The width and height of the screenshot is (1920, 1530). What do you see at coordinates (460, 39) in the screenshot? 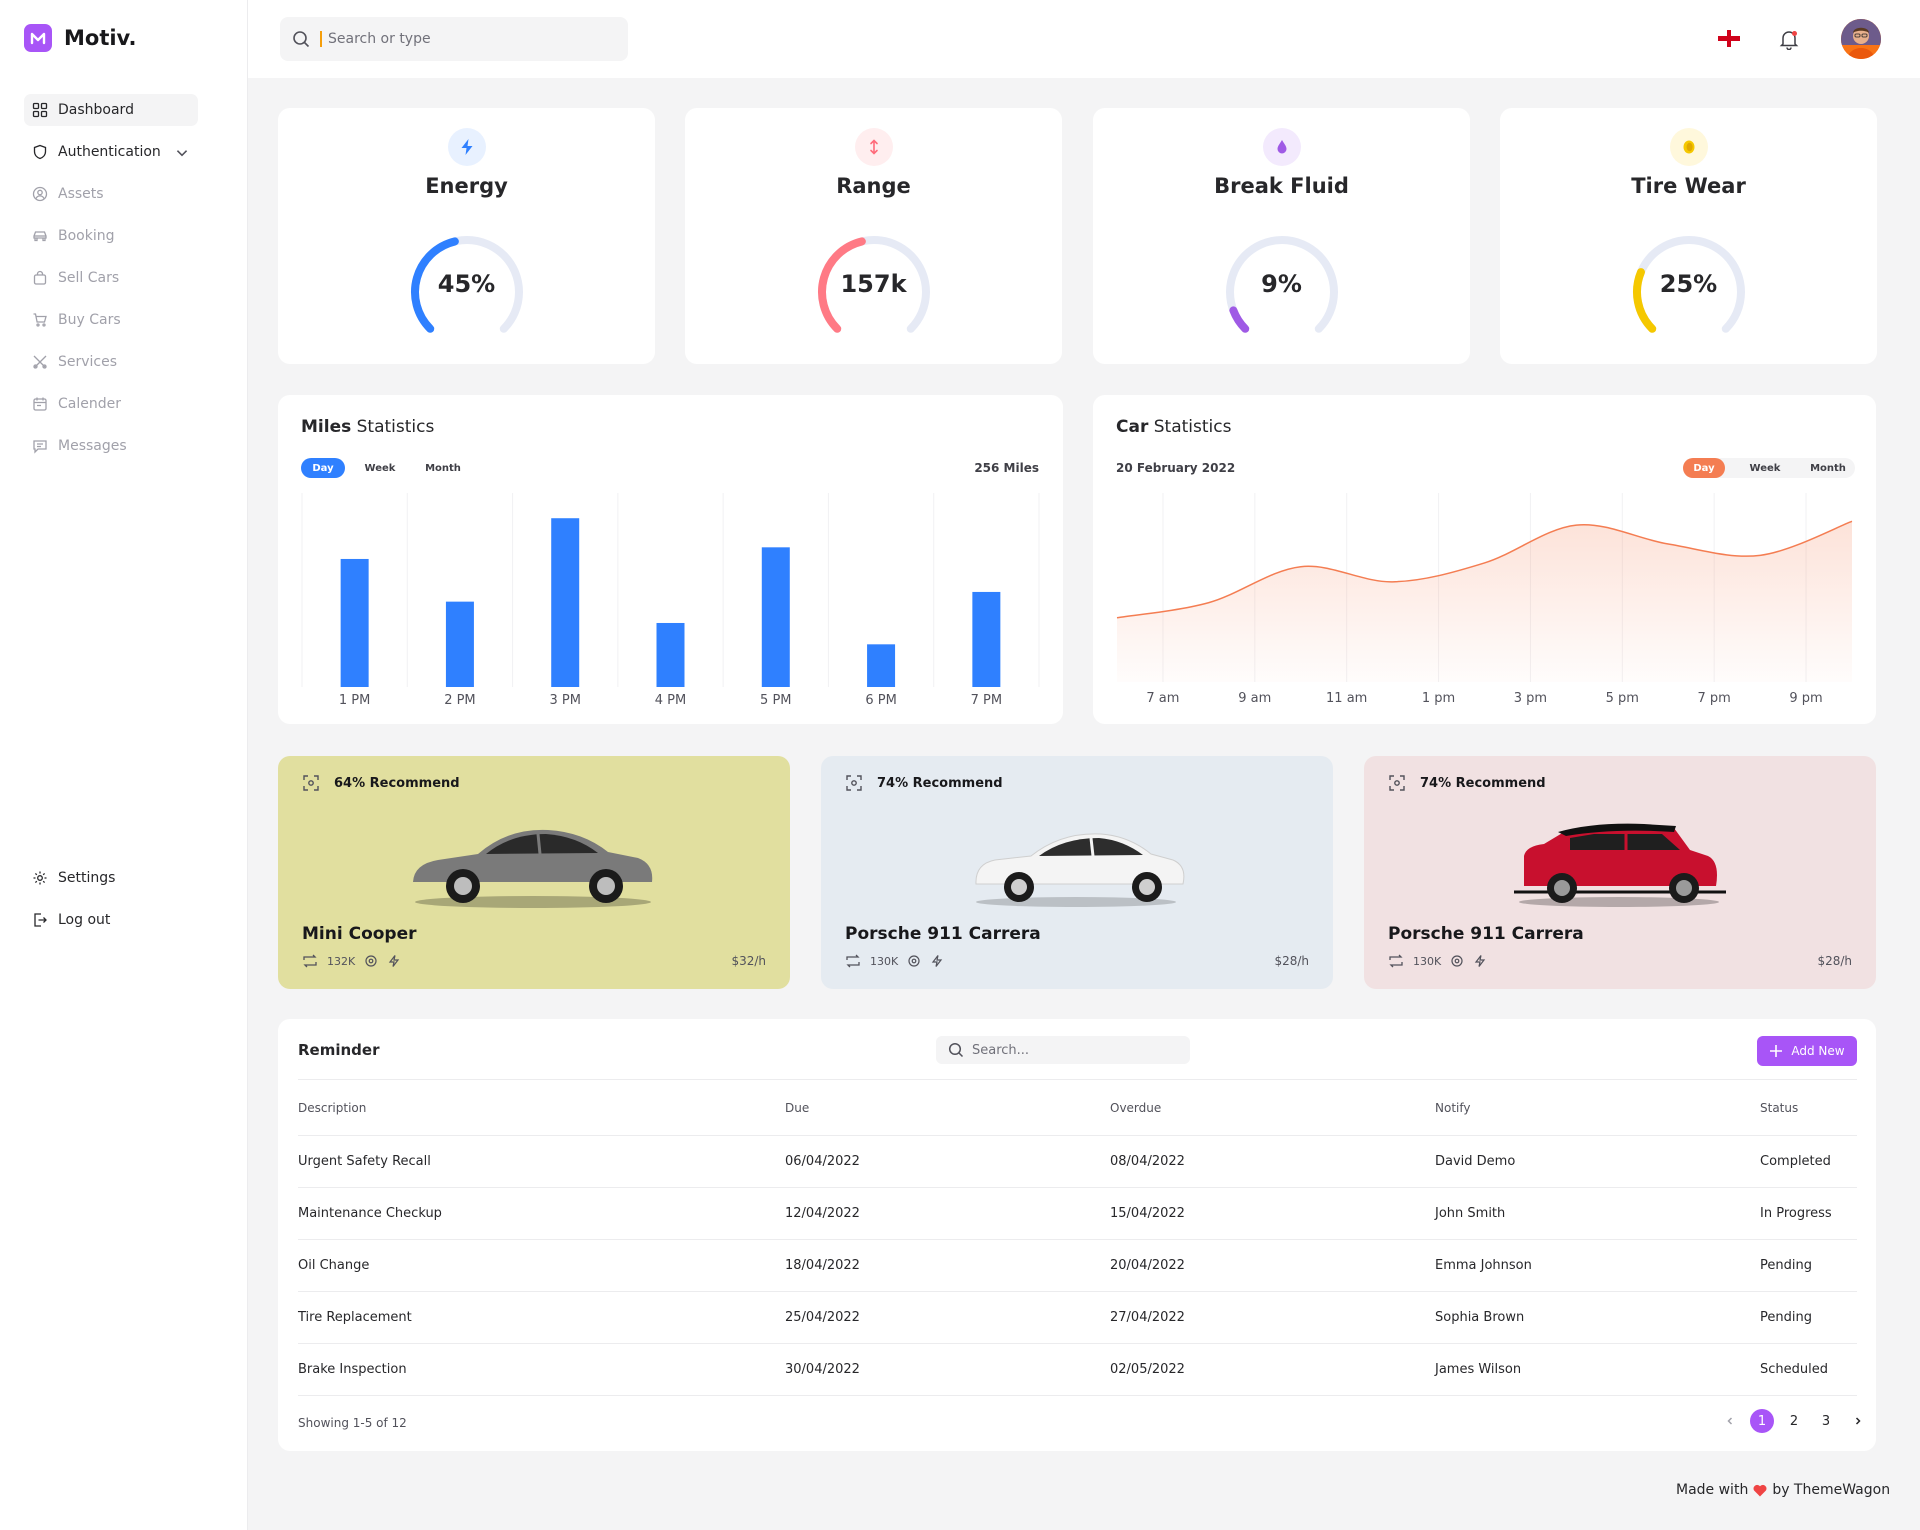
I see `search-input` at bounding box center [460, 39].